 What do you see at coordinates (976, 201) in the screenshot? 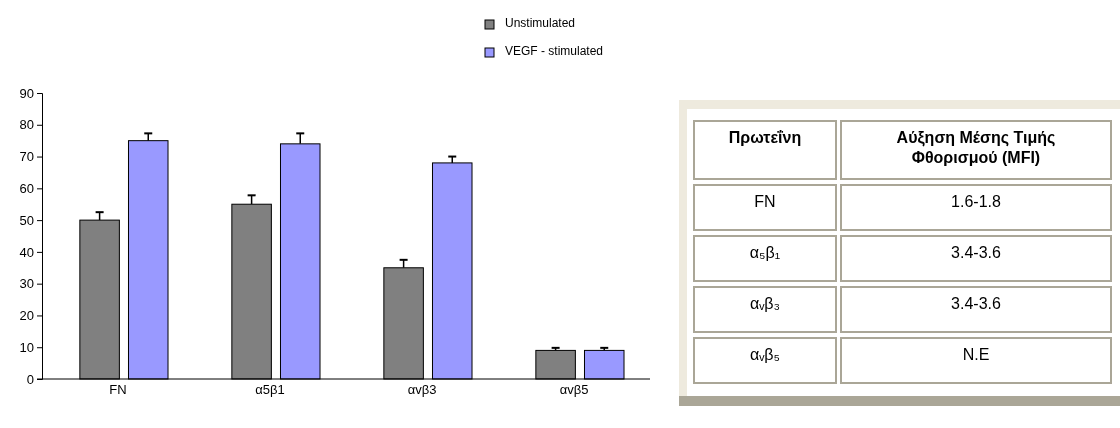
I see `text: 1.6-1.8` at bounding box center [976, 201].